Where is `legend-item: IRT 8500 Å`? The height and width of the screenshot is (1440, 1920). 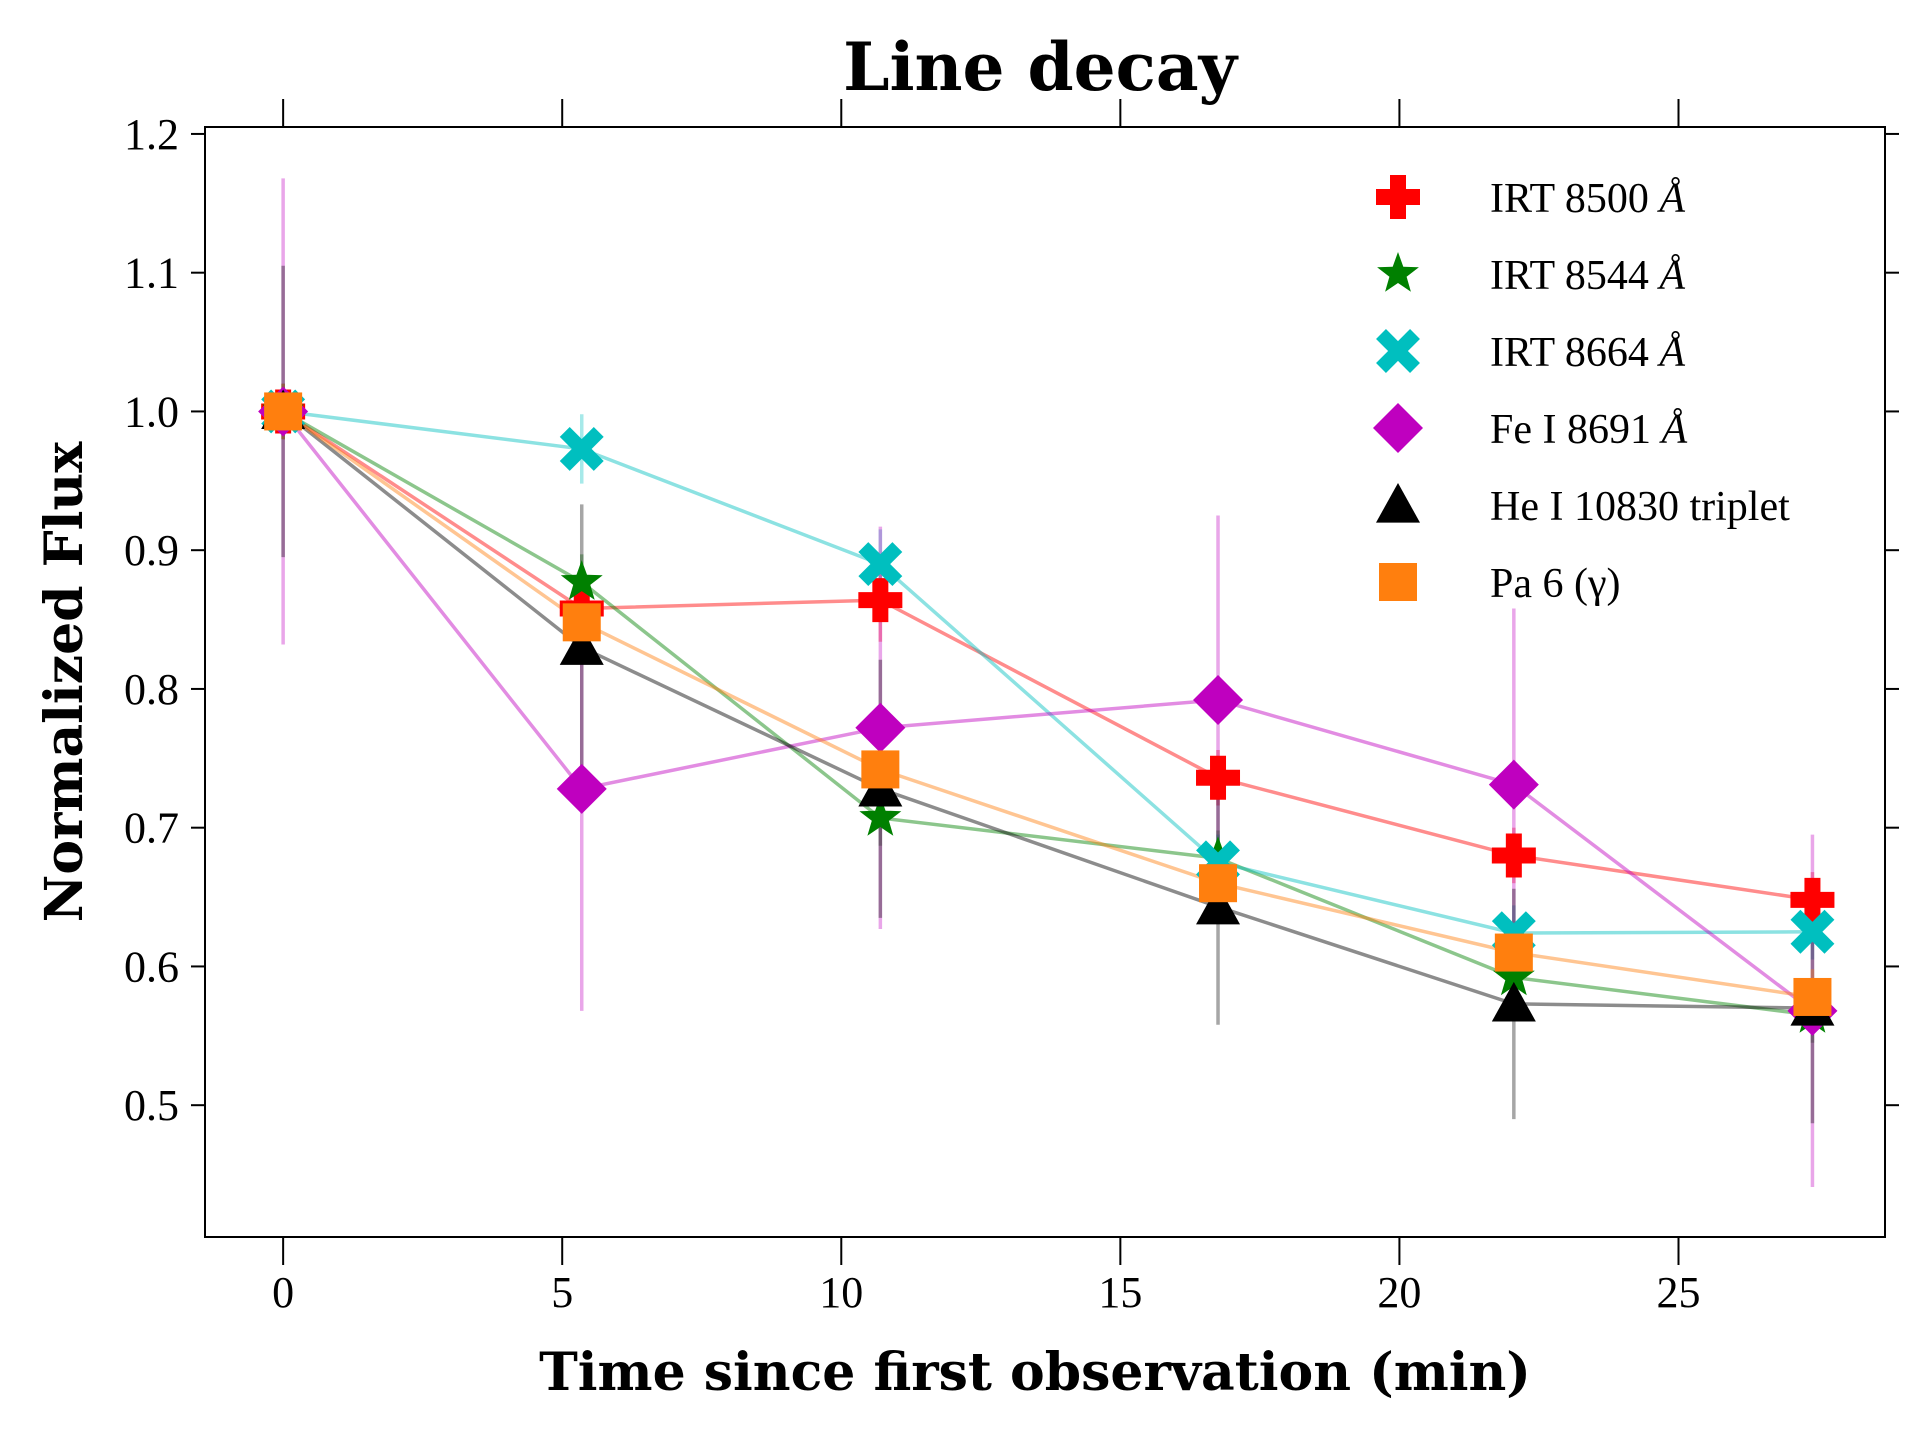
legend-item: IRT 8500 Å is located at coordinates (1530, 198).